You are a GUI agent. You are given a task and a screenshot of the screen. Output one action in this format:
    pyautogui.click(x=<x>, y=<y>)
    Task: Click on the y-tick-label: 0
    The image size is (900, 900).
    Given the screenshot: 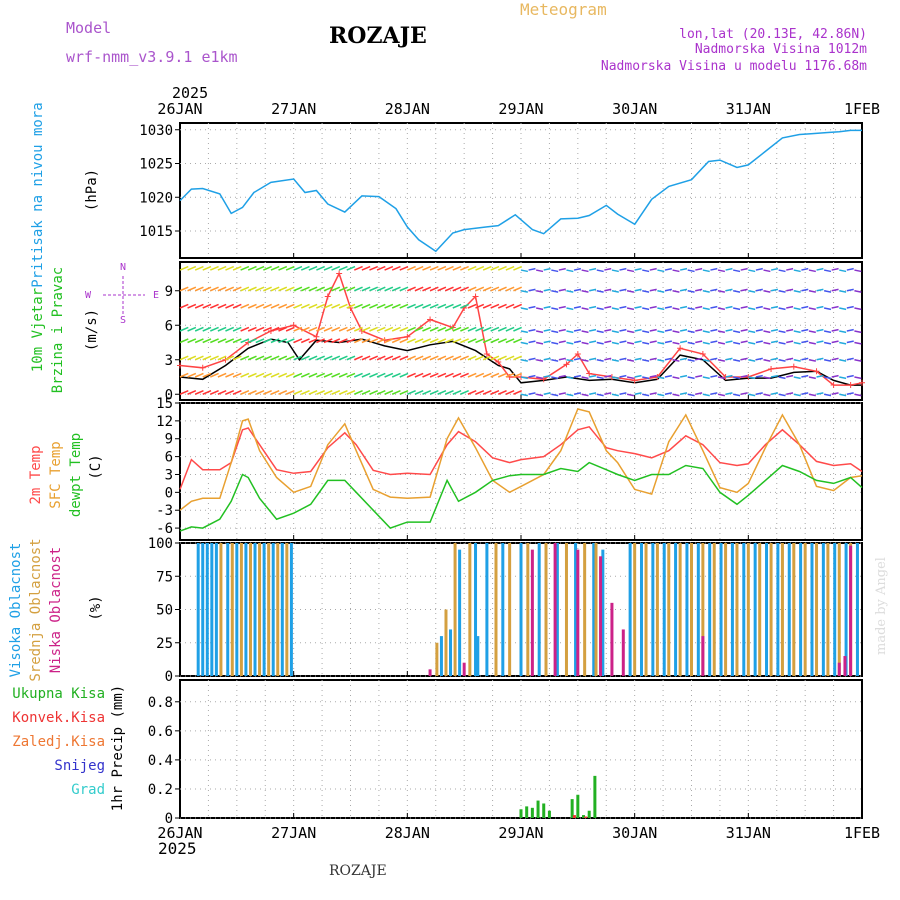 What is the action you would take?
    pyautogui.click(x=169, y=493)
    